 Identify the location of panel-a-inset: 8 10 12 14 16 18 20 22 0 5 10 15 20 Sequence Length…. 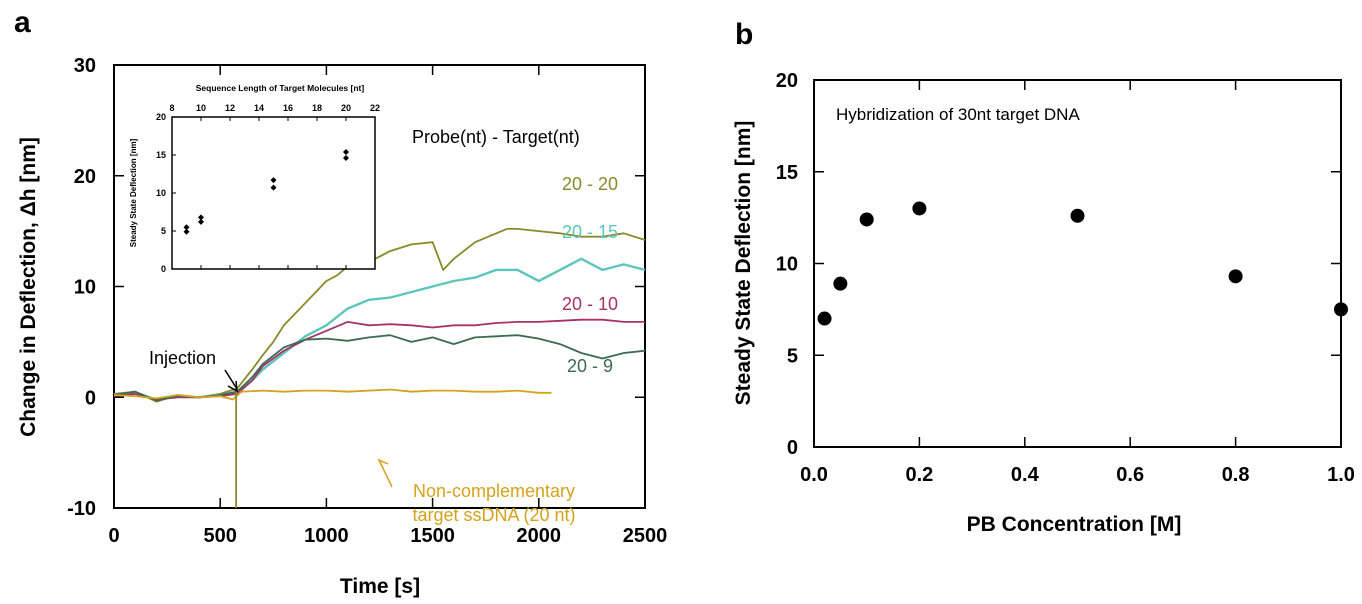
(254, 178).